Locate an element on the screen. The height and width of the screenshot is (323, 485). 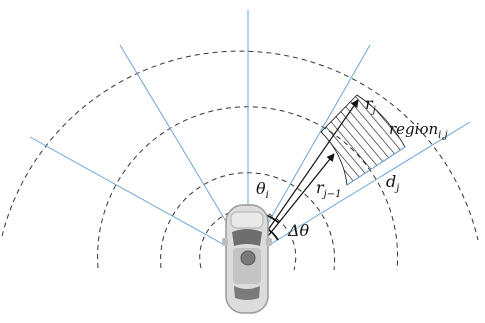
band-edge is located at coordinates (376, 166).